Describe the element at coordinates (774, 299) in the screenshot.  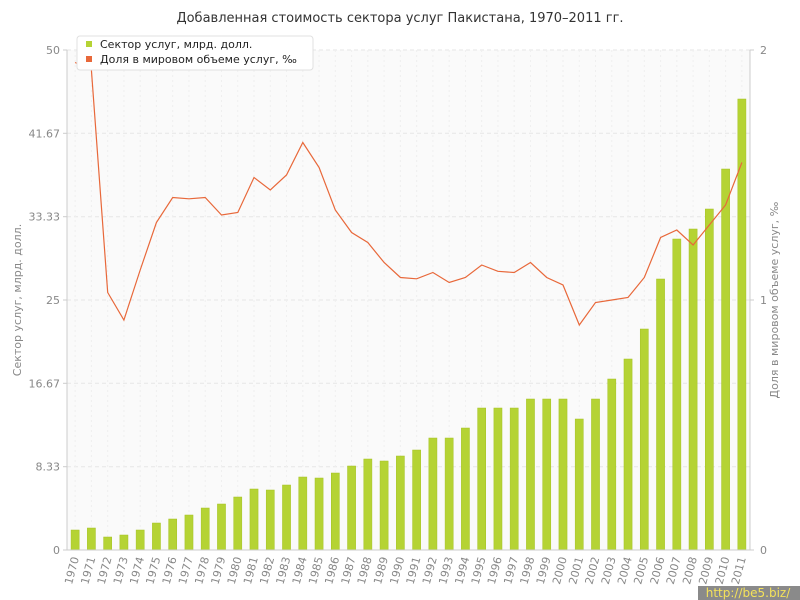
I see `y-axis-label-right: Доля в мировом объеме услуг, ‰` at that location.